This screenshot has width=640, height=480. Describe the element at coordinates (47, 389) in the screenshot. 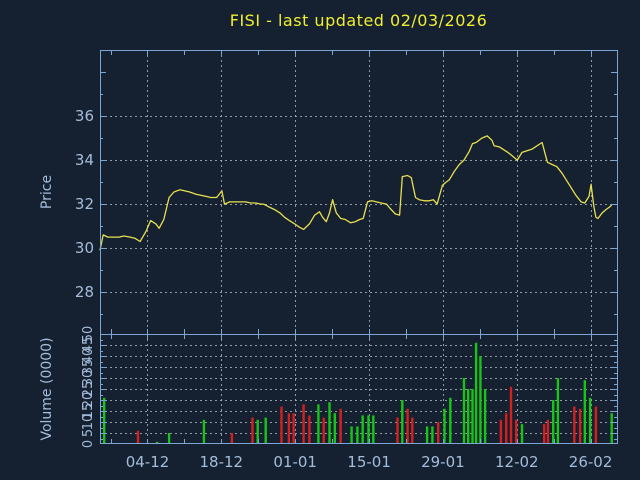

I see `volume-axis-label: Volume (0000)` at that location.